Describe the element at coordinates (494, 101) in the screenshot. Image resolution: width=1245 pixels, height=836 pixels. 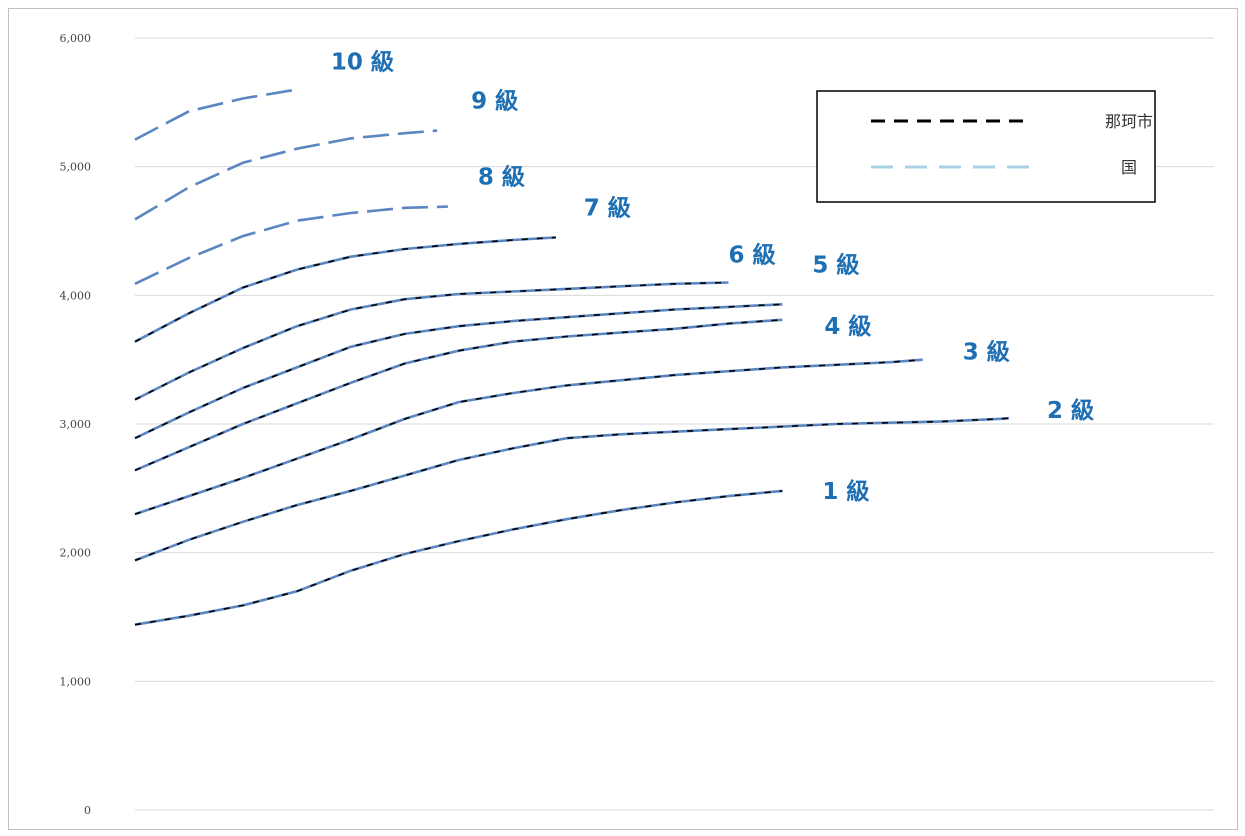
I see `series-label-9: 9 級` at that location.